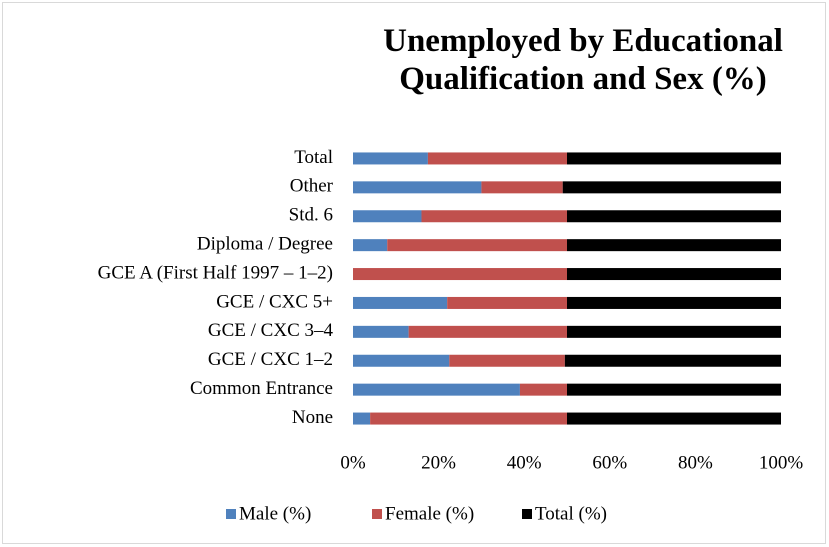 This screenshot has width=829, height=547. What do you see at coordinates (438, 462) in the screenshot?
I see `x-tick-label: 20%` at bounding box center [438, 462].